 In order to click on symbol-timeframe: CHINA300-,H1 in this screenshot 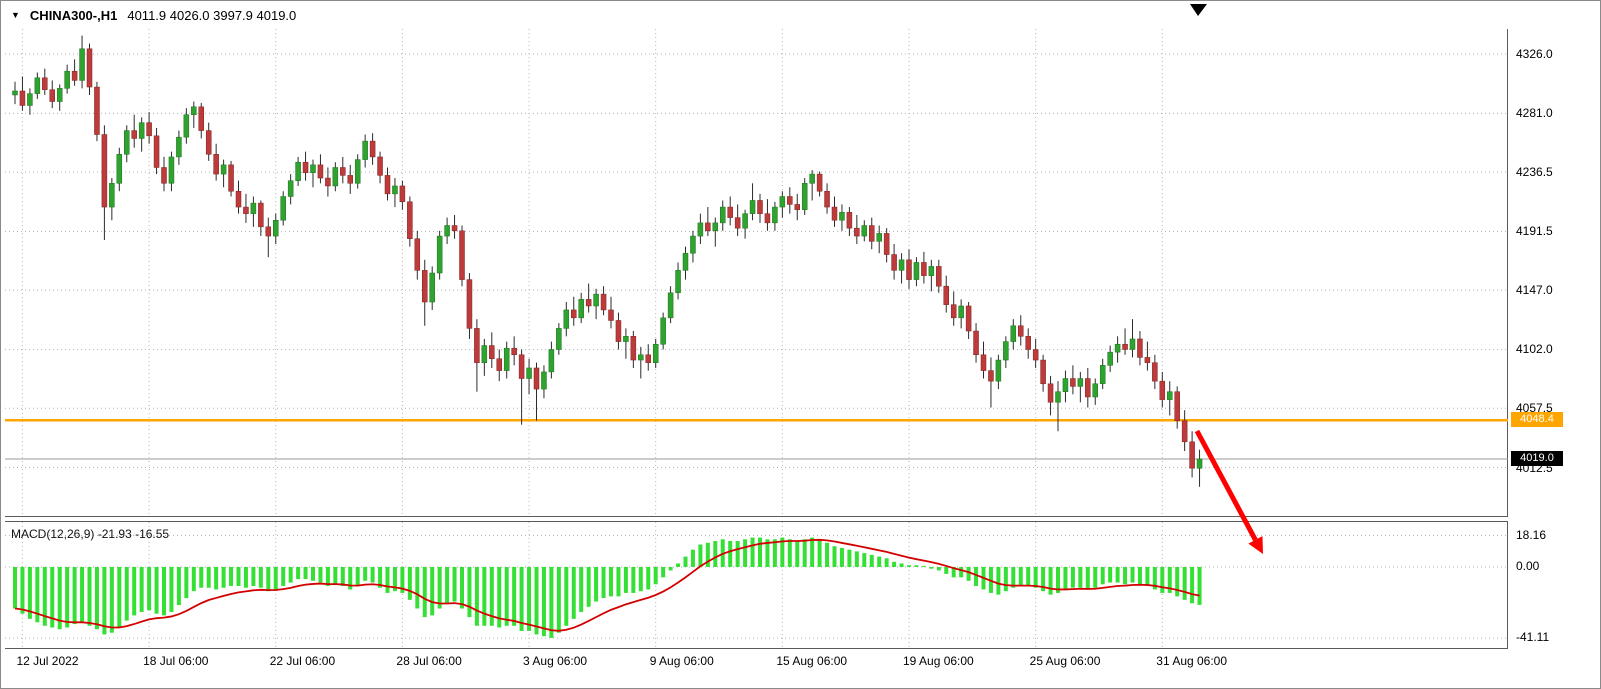, I will do `click(73, 15)`.